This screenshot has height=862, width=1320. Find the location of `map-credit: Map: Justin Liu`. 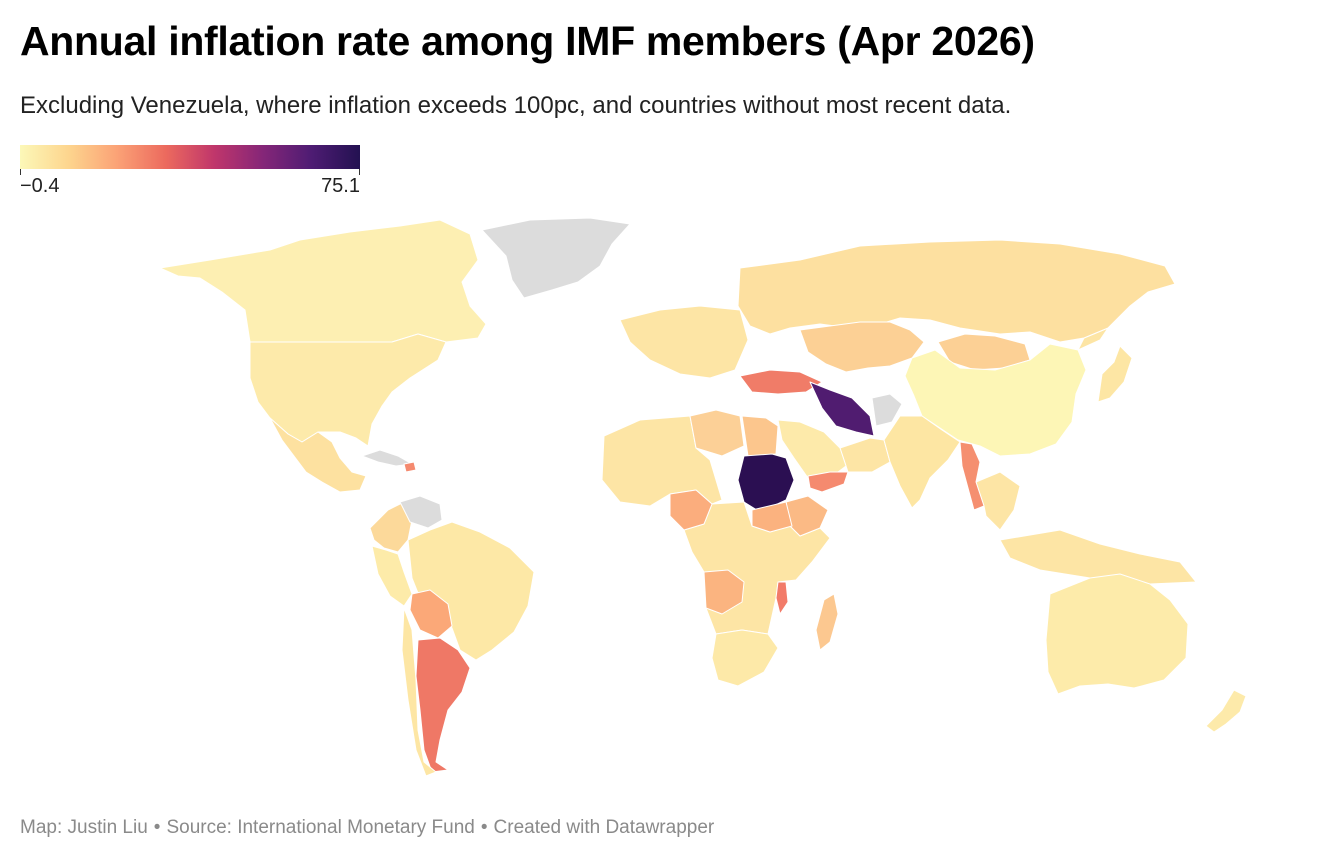

map-credit: Map: Justin Liu is located at coordinates (84, 827).